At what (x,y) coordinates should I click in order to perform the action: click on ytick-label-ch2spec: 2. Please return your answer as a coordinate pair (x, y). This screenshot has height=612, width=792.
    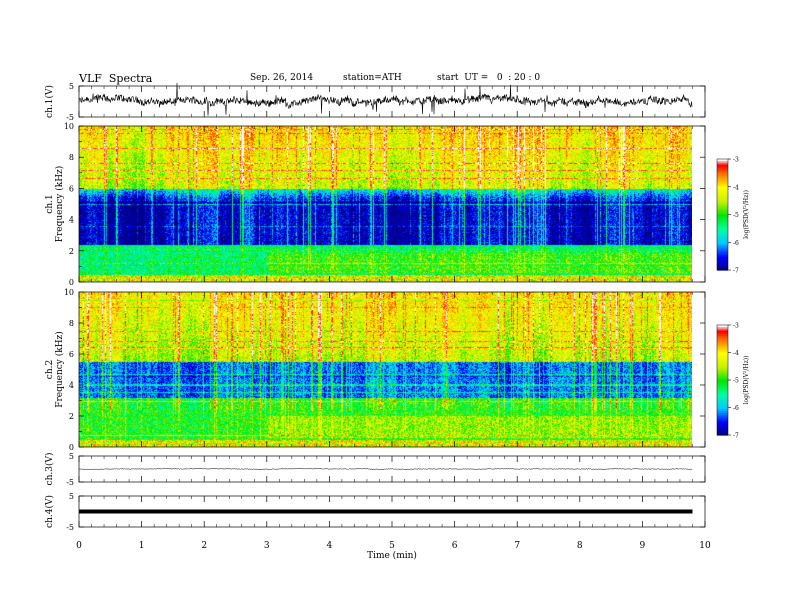
    Looking at the image, I should click on (71, 416).